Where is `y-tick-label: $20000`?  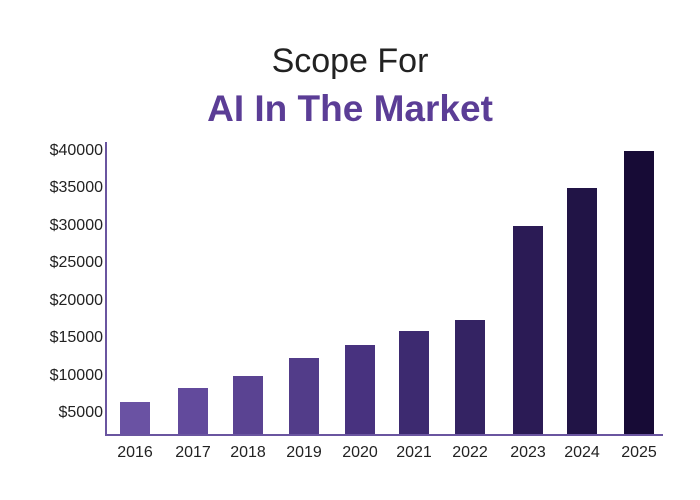
y-tick-label: $20000 is located at coordinates (76, 300).